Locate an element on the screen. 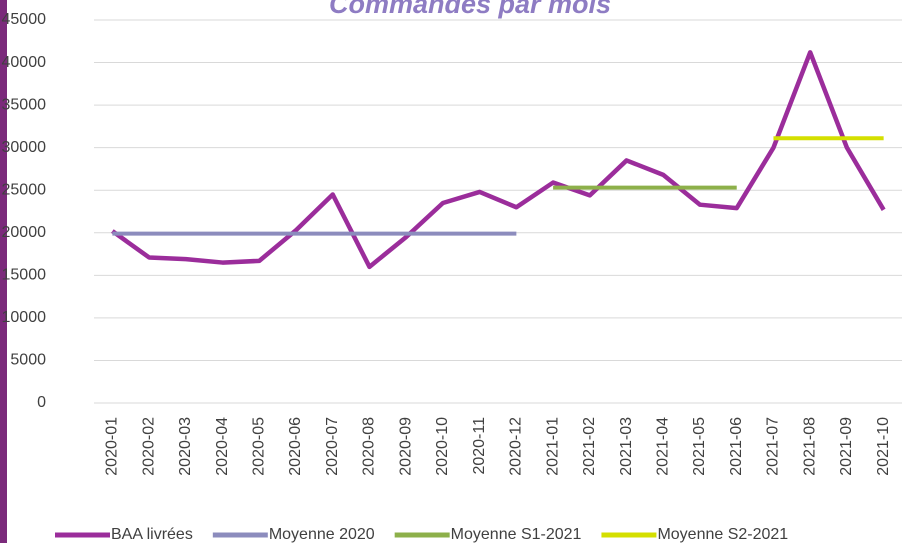 The image size is (902, 543). y-tick-label: 10000 is located at coordinates (24, 317).